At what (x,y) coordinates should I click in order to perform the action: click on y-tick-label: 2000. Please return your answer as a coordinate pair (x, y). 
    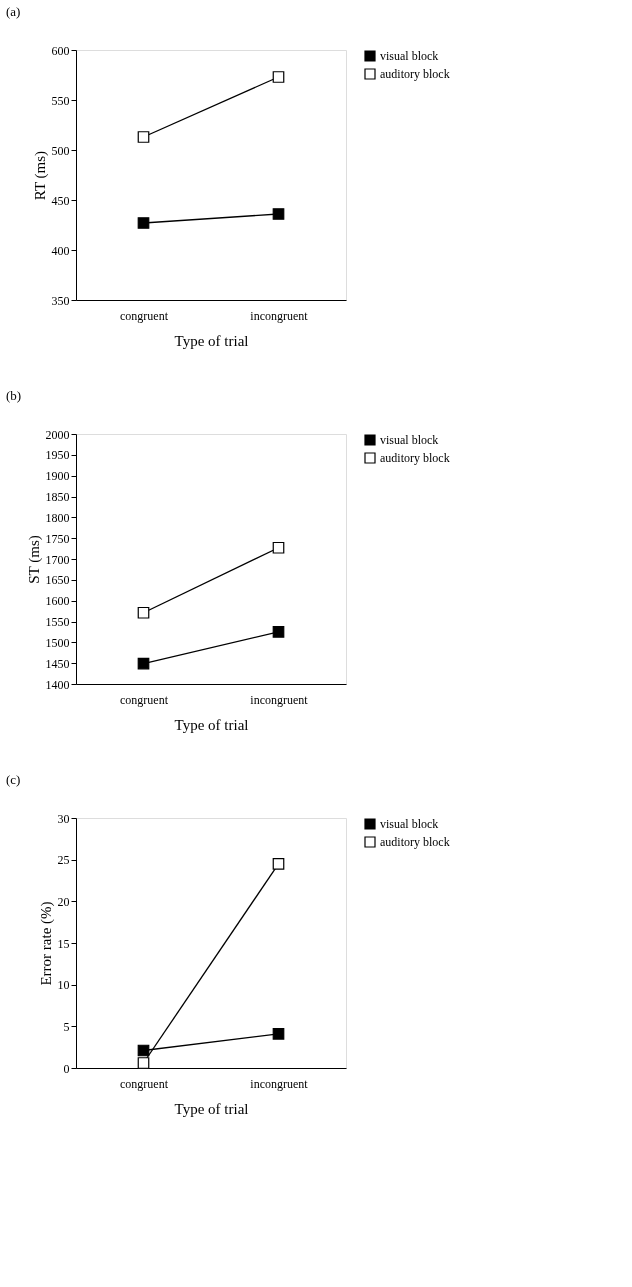
    Looking at the image, I should click on (57, 434).